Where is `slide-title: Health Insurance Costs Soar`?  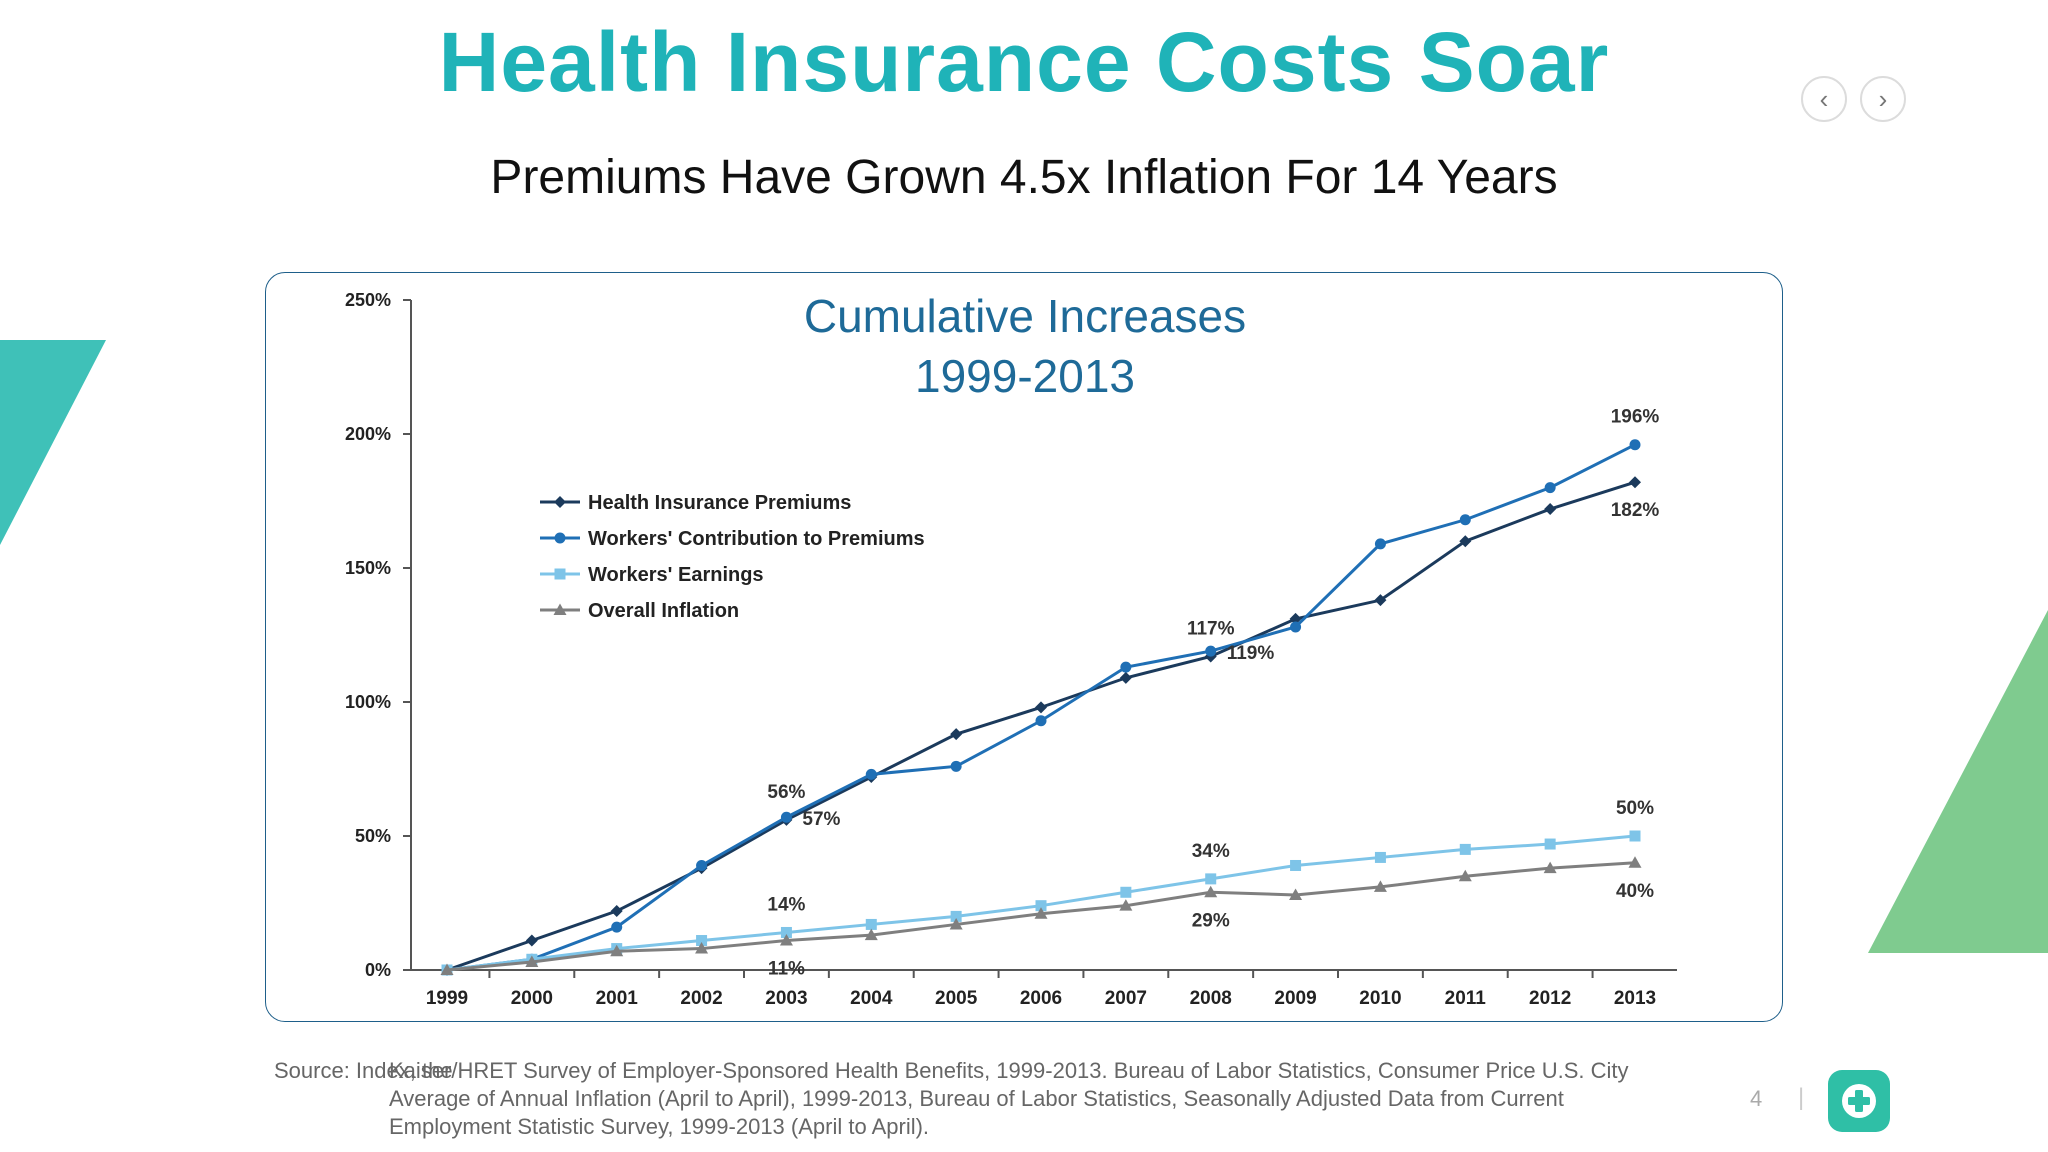 slide-title: Health Insurance Costs Soar is located at coordinates (1024, 62).